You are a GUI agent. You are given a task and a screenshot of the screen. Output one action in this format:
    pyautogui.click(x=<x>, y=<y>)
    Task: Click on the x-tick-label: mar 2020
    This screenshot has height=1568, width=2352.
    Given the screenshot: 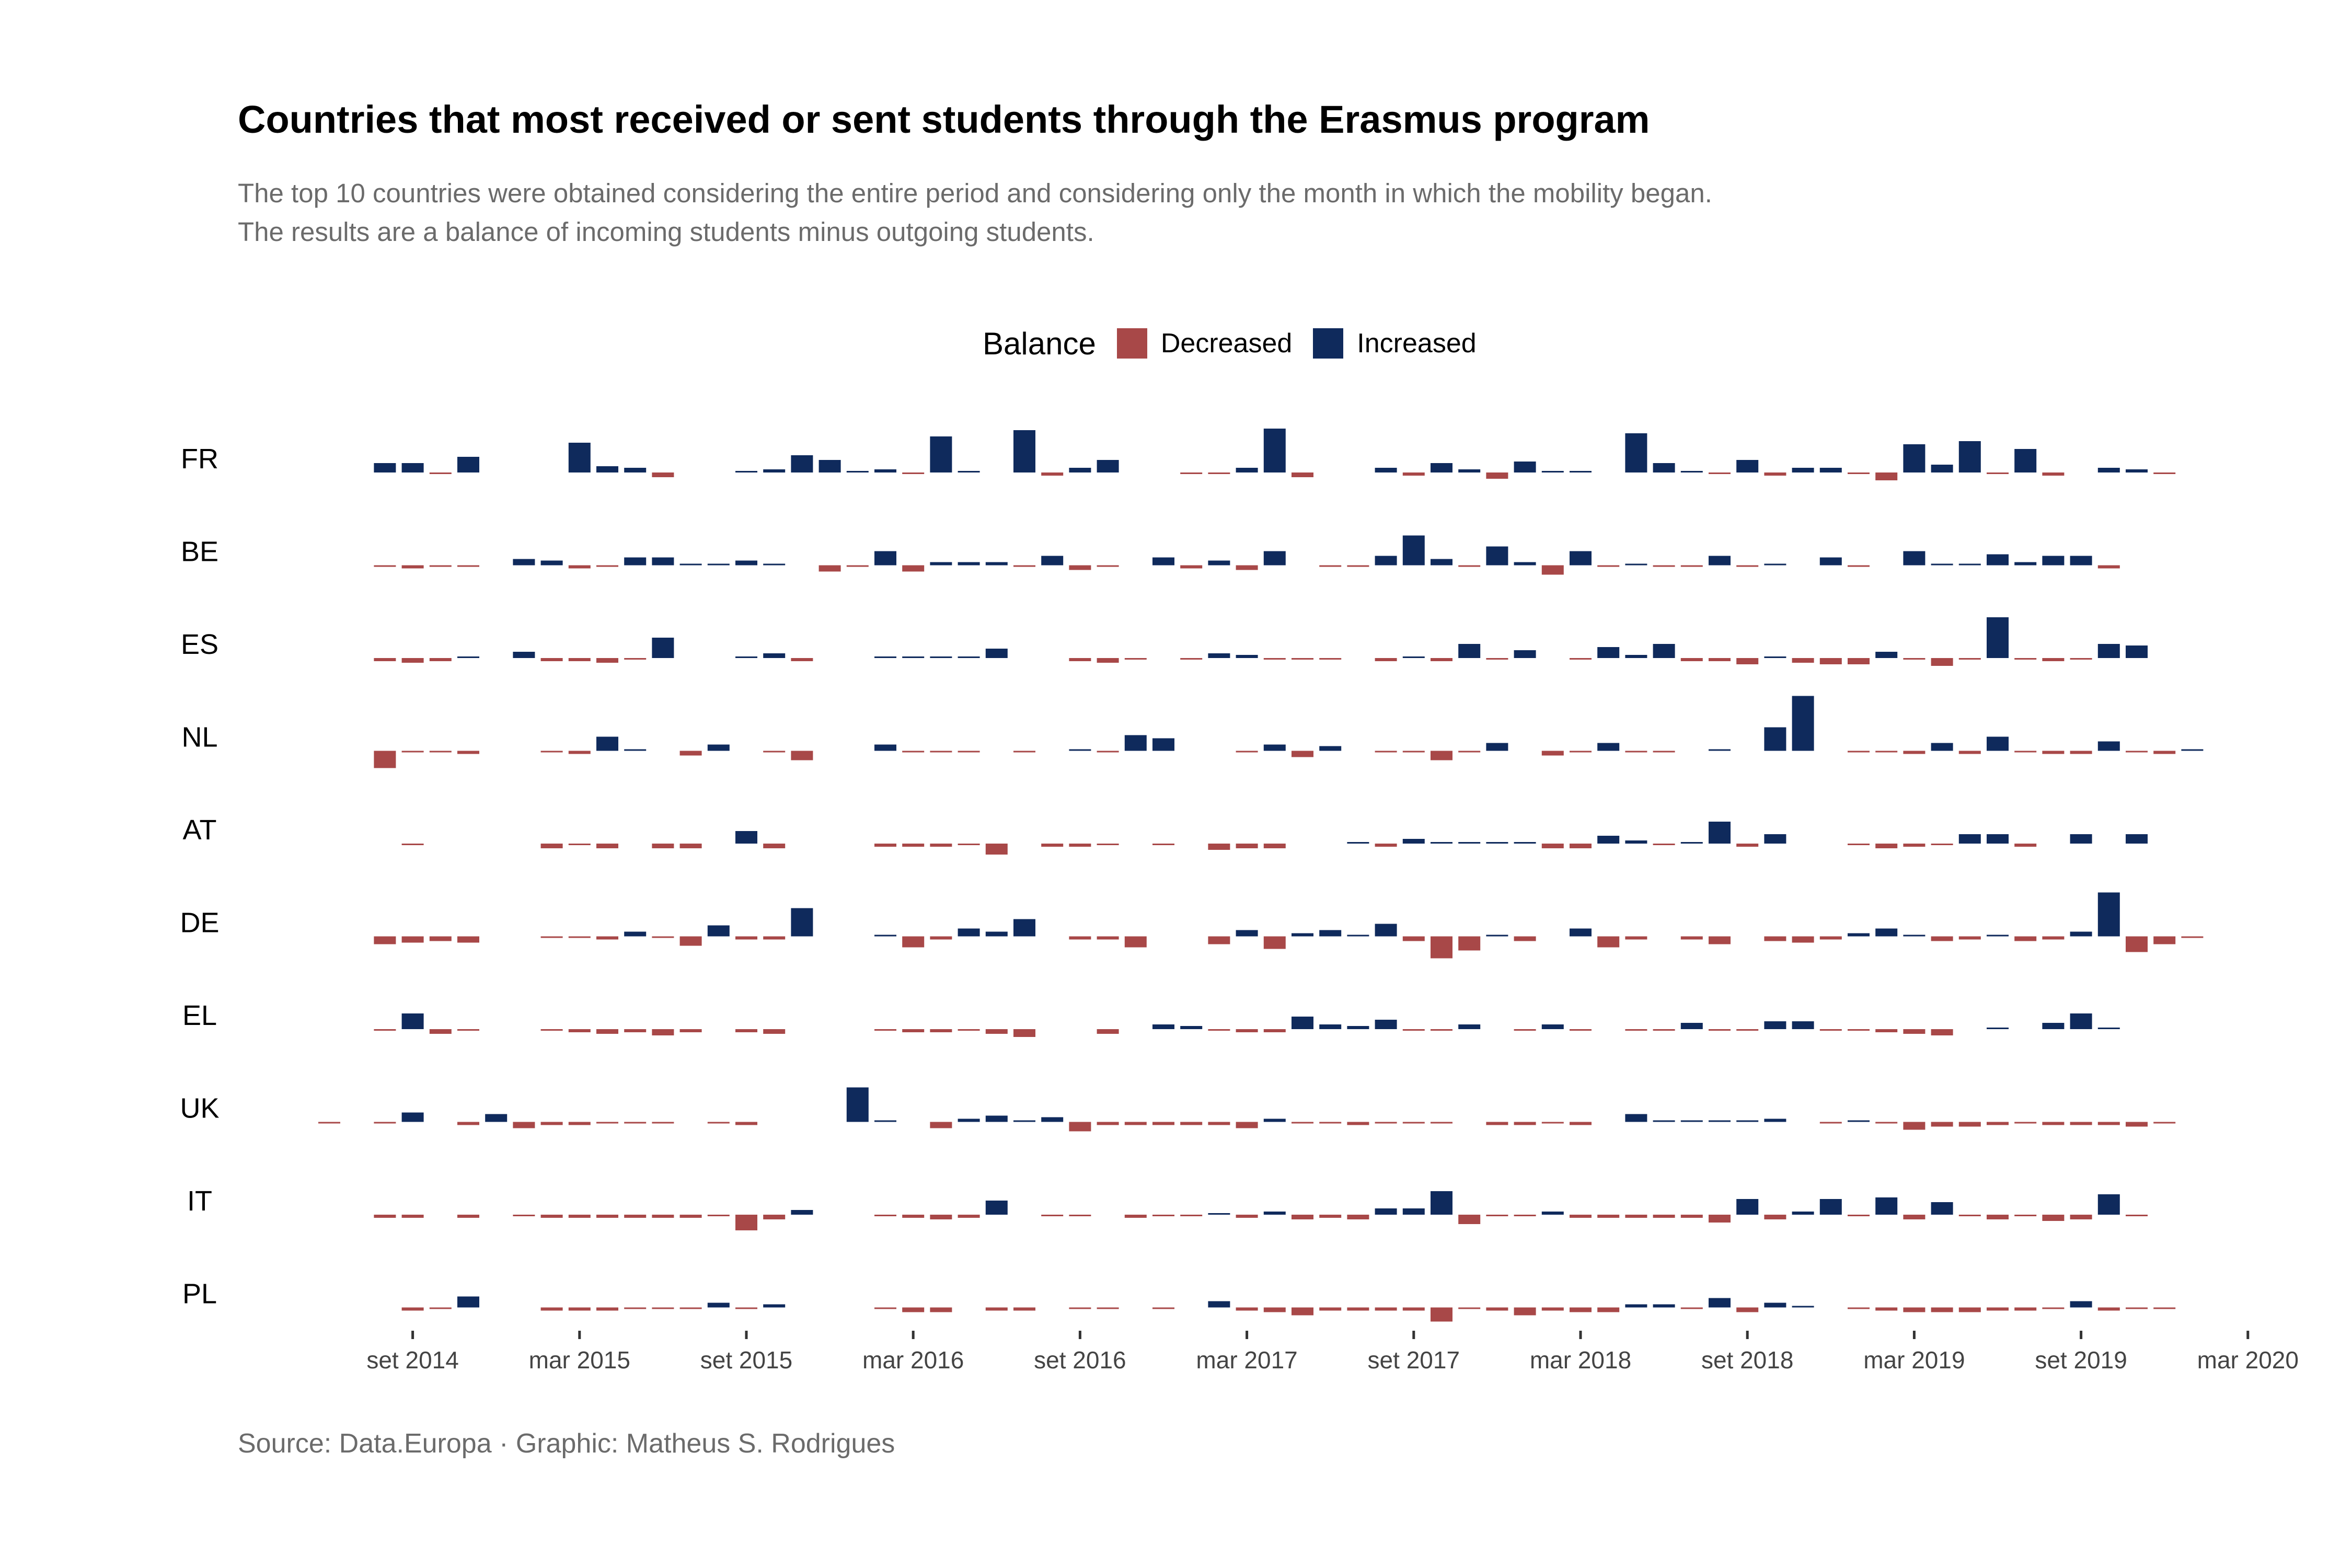 What is the action you would take?
    pyautogui.click(x=2248, y=1360)
    